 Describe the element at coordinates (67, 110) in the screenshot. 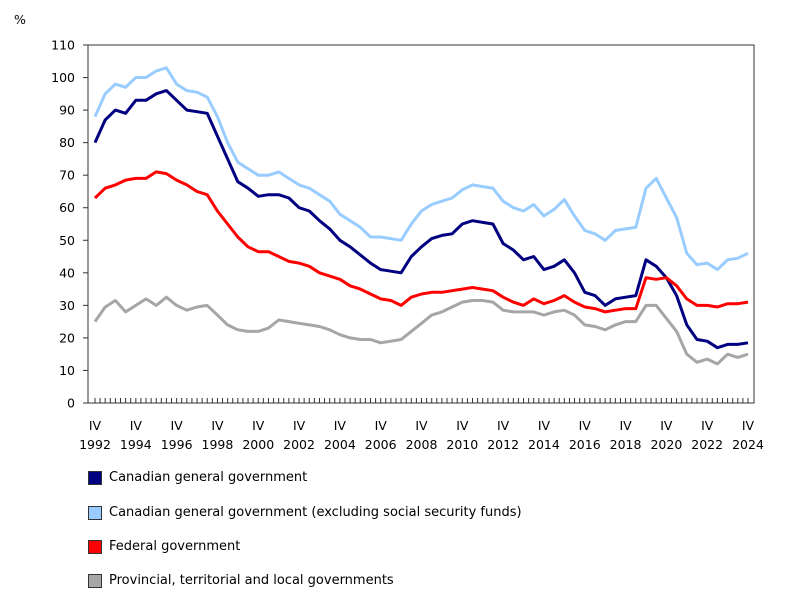

I see `y-tick-label: 90` at that location.